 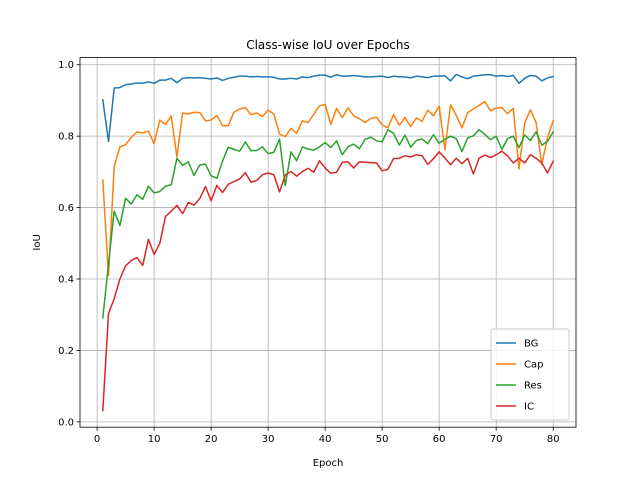 I want to click on y-tick-label: 0.8, so click(x=66, y=137).